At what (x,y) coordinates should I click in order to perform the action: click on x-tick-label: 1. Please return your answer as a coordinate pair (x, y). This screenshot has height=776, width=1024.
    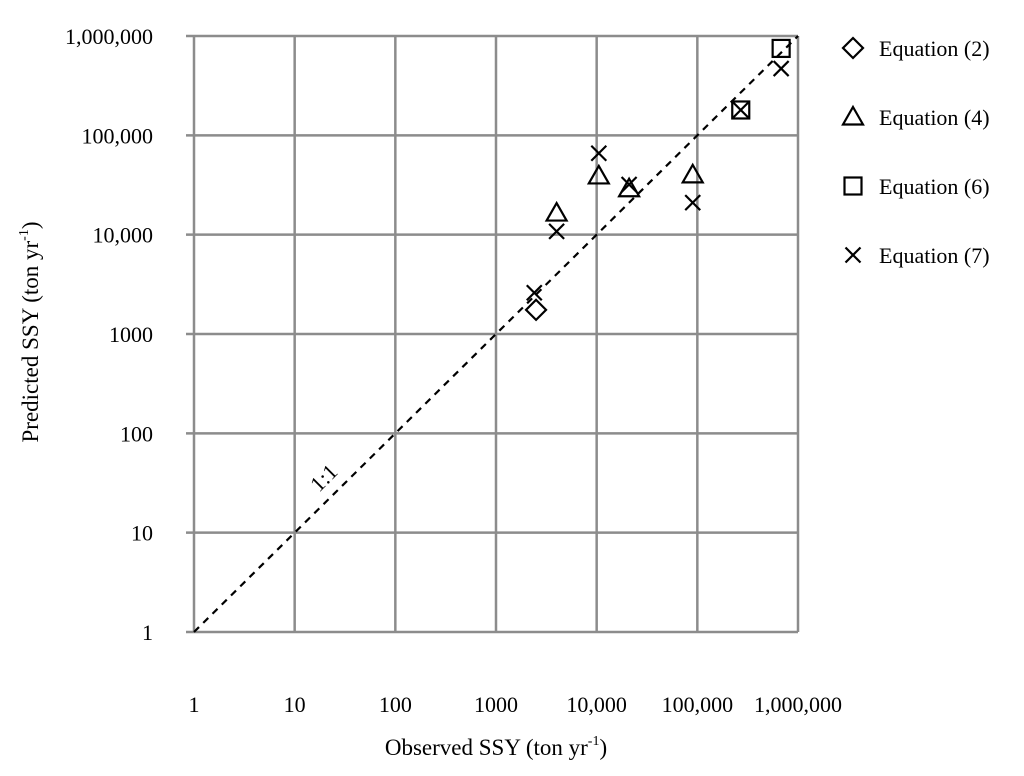
    Looking at the image, I should click on (194, 704).